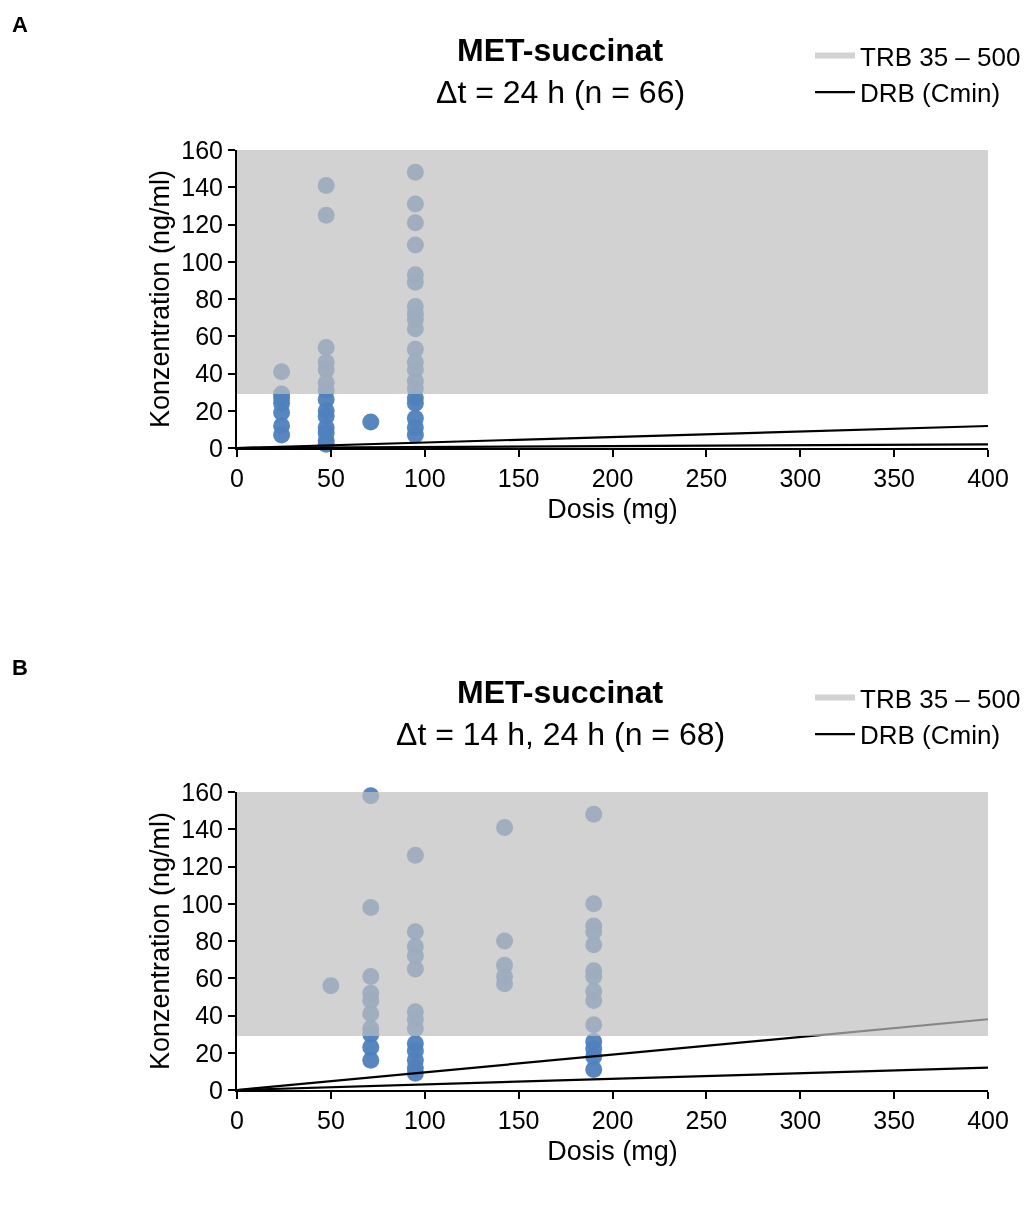 This screenshot has height=1222, width=1030. I want to click on text: A, so click(20, 24).